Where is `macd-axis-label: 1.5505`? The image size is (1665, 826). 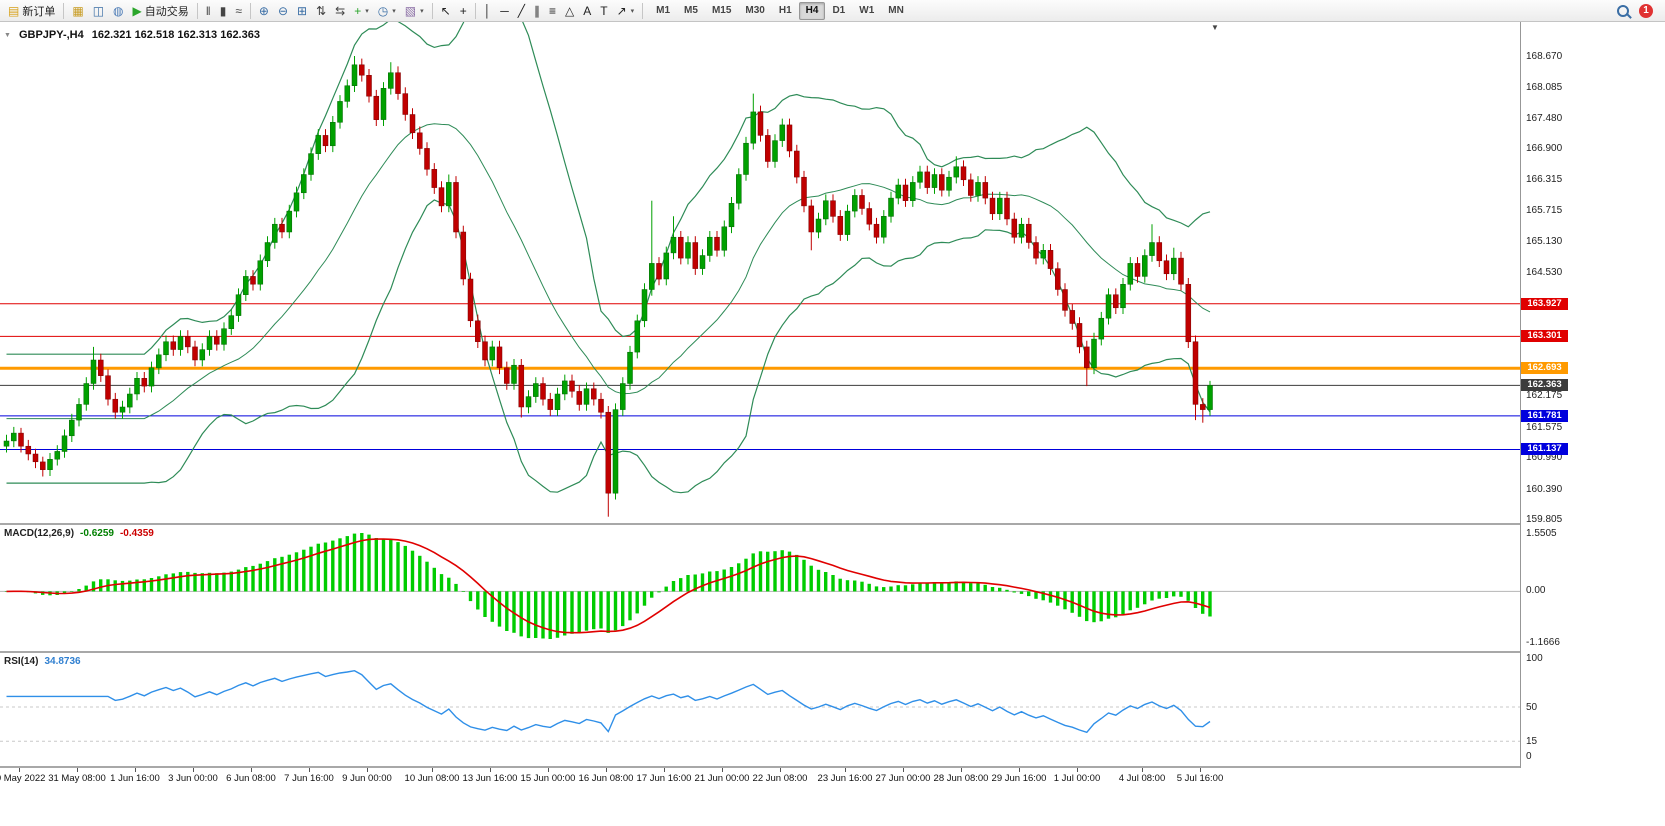 macd-axis-label: 1.5505 is located at coordinates (1541, 533).